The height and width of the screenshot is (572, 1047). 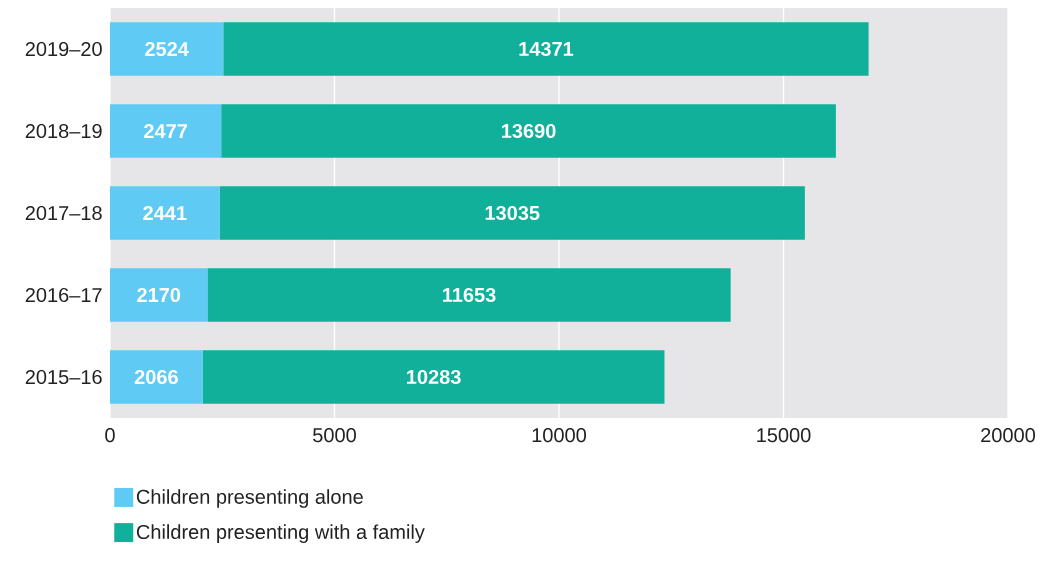 I want to click on y-tick-label: 2017–18, so click(x=63, y=213).